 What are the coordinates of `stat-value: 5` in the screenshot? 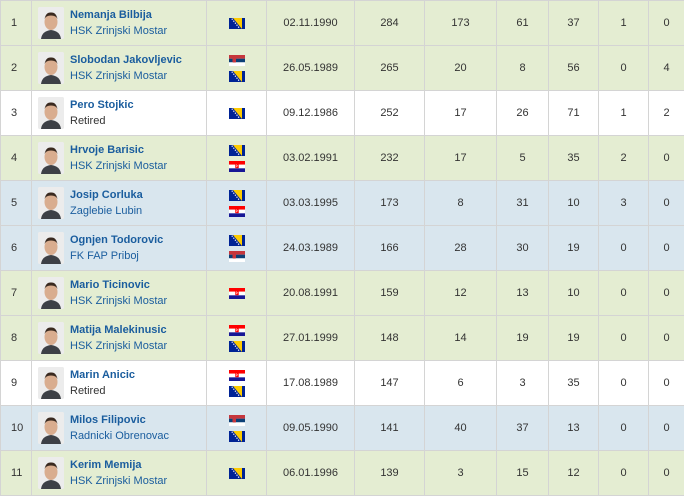 It's located at (522, 158).